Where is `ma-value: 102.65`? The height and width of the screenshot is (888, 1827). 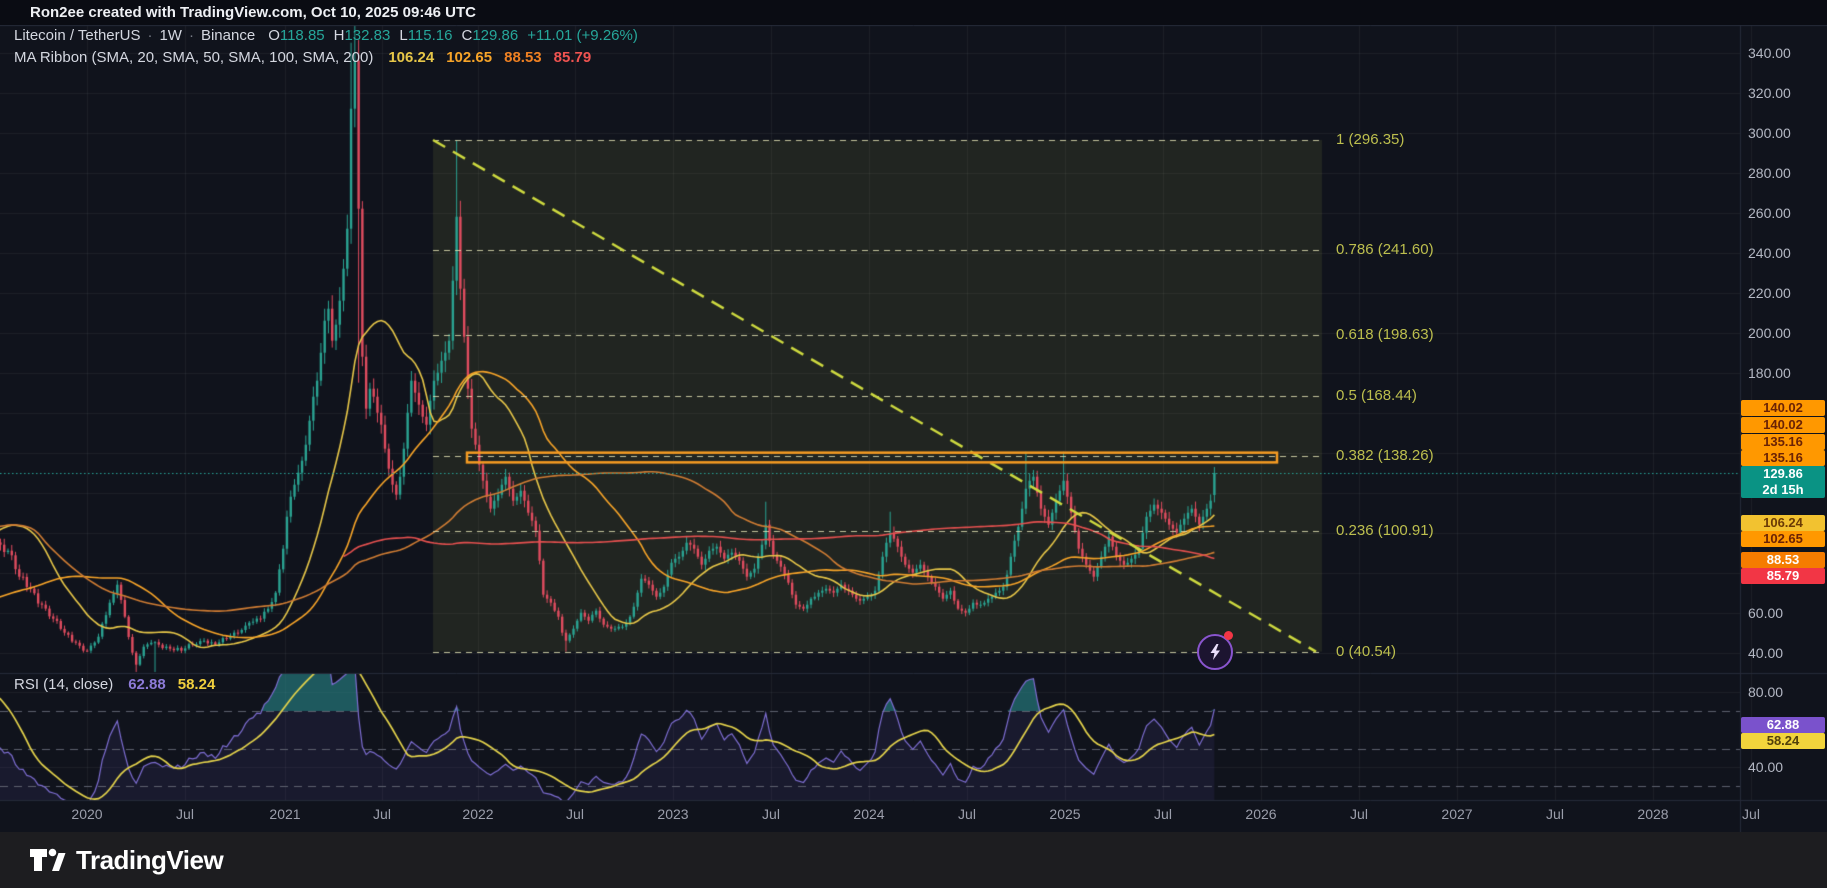 ma-value: 102.65 is located at coordinates (469, 57).